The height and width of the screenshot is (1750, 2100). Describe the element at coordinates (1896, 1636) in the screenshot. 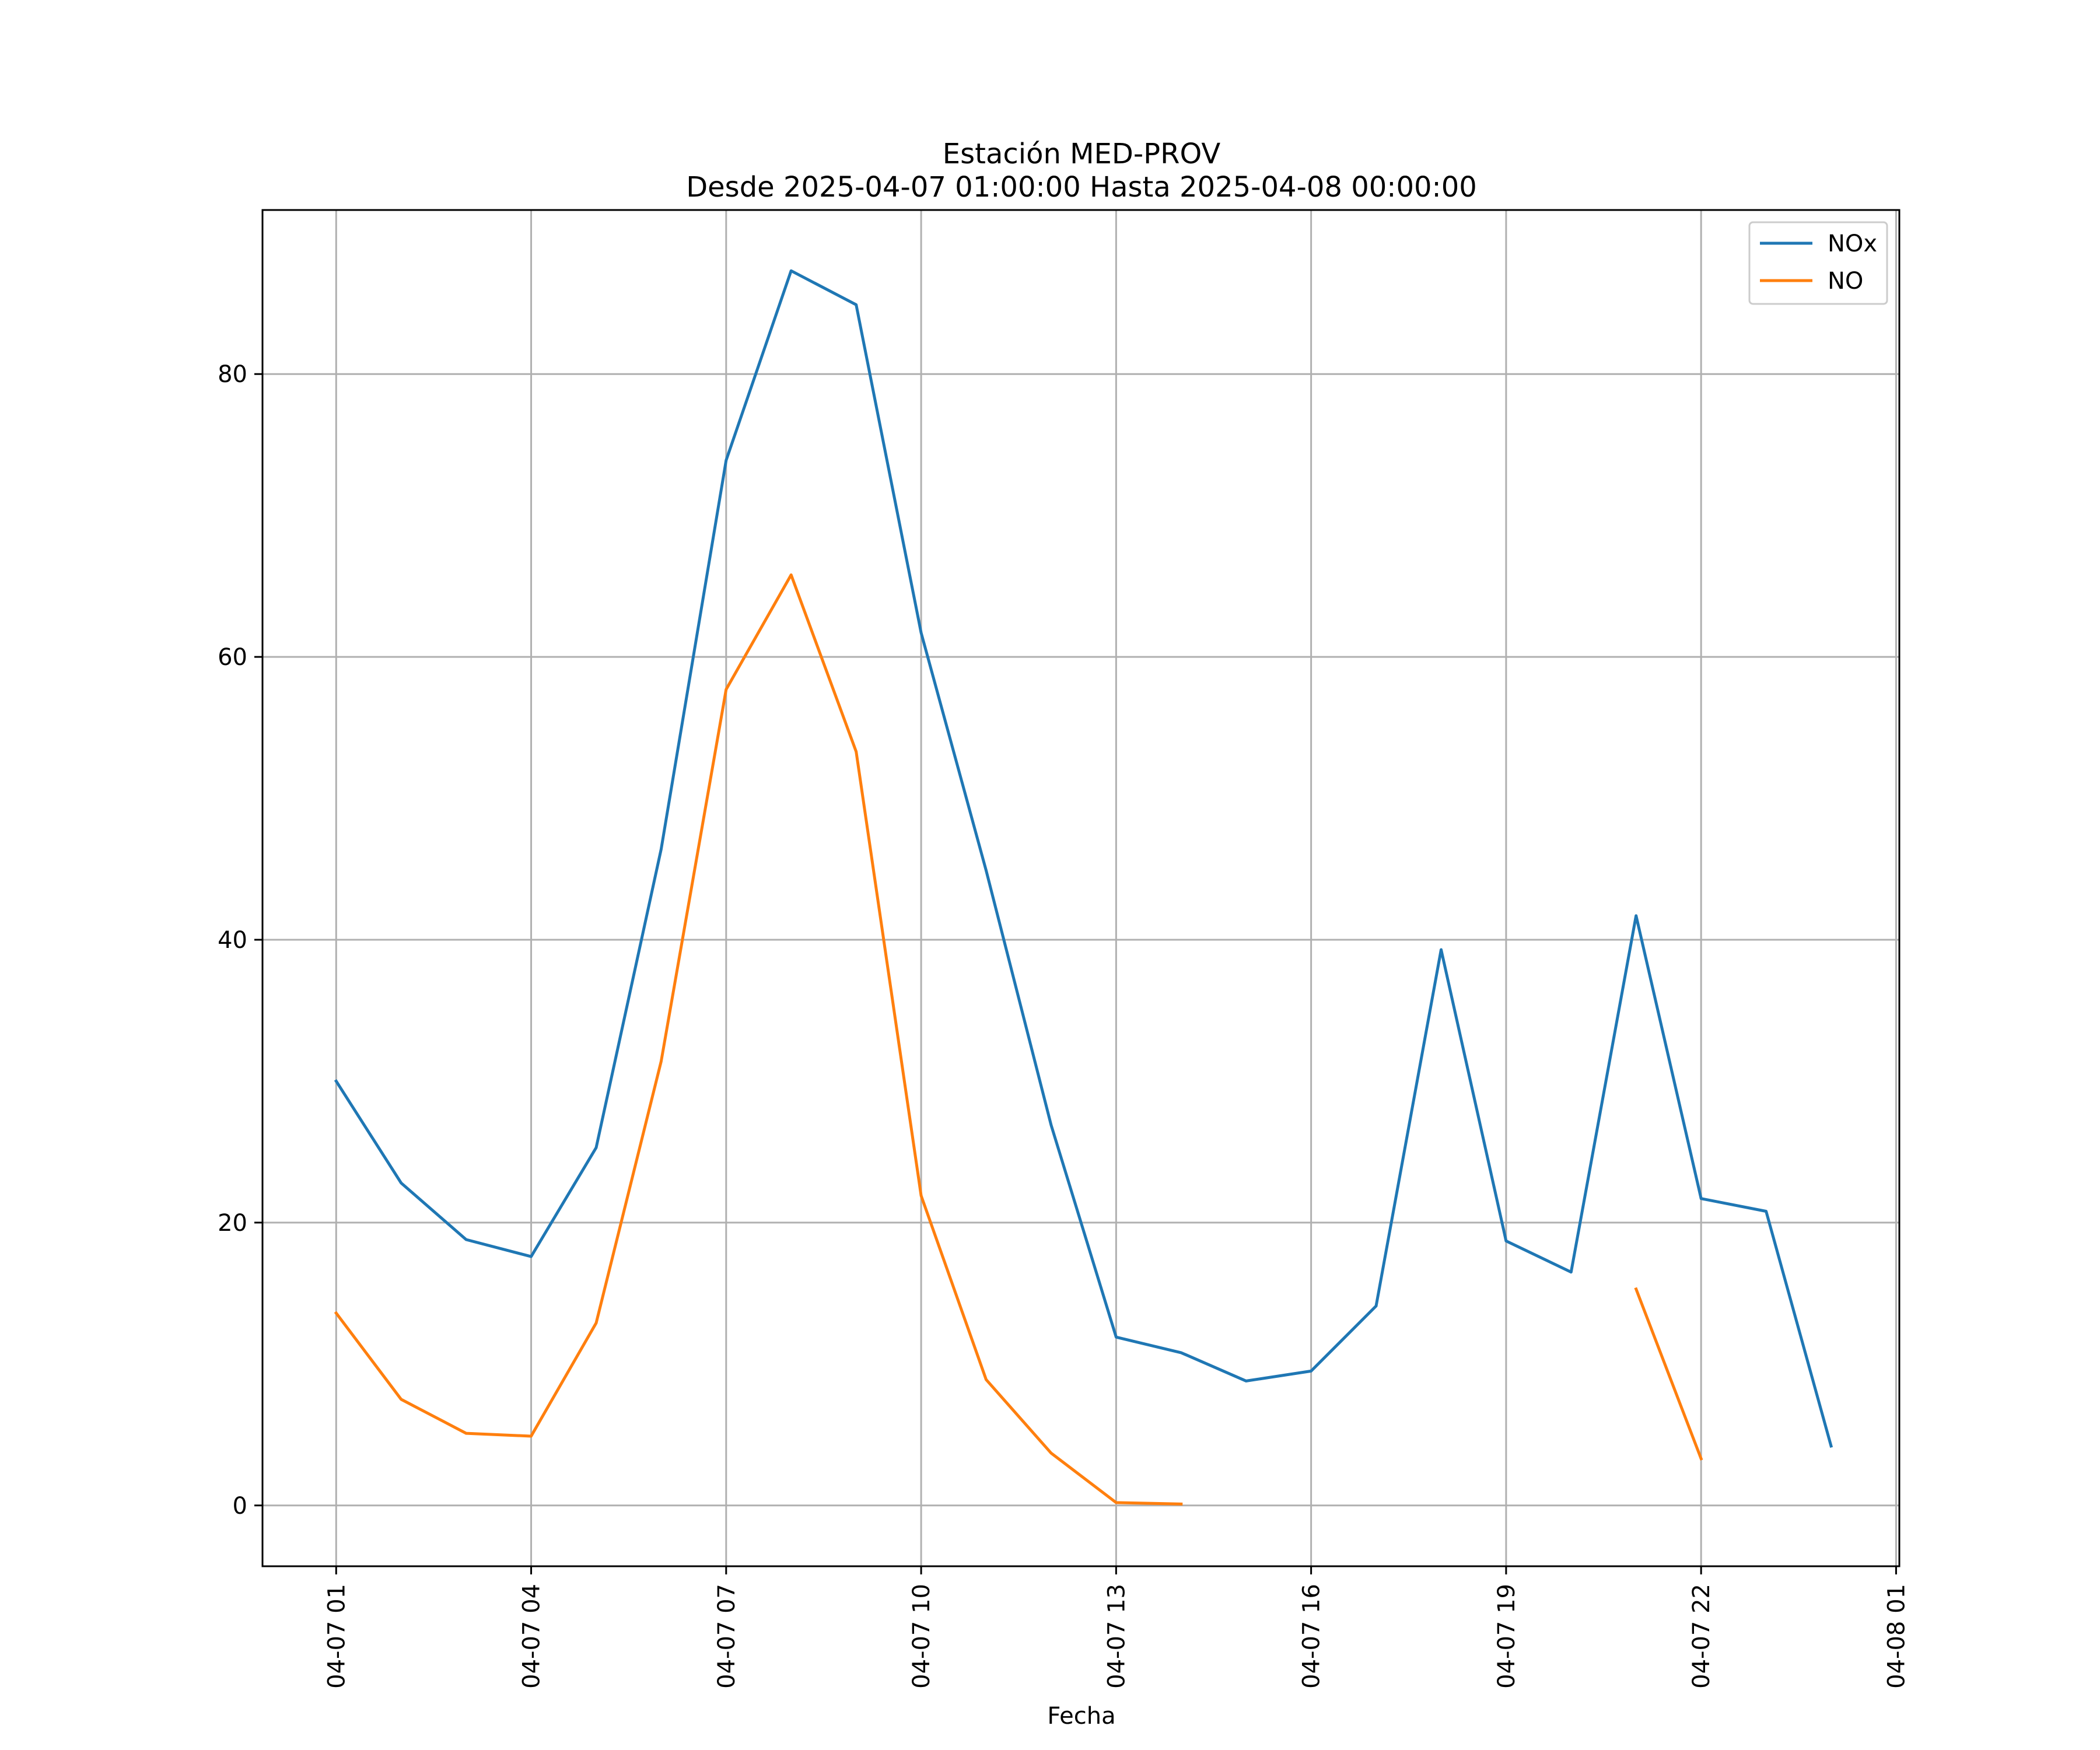

I see `x-tick-label: 04-08 01` at that location.